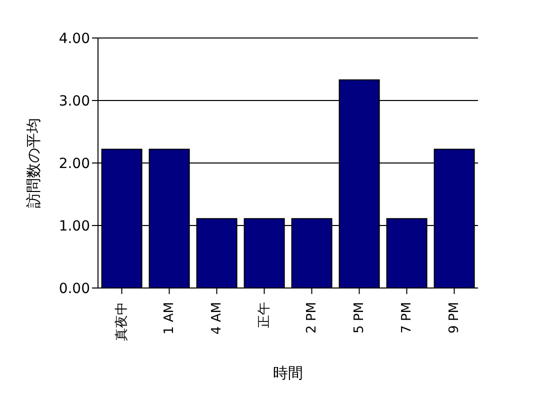 The width and height of the screenshot is (548, 398). What do you see at coordinates (74, 101) in the screenshot?
I see `y-tick-label: 3.00` at bounding box center [74, 101].